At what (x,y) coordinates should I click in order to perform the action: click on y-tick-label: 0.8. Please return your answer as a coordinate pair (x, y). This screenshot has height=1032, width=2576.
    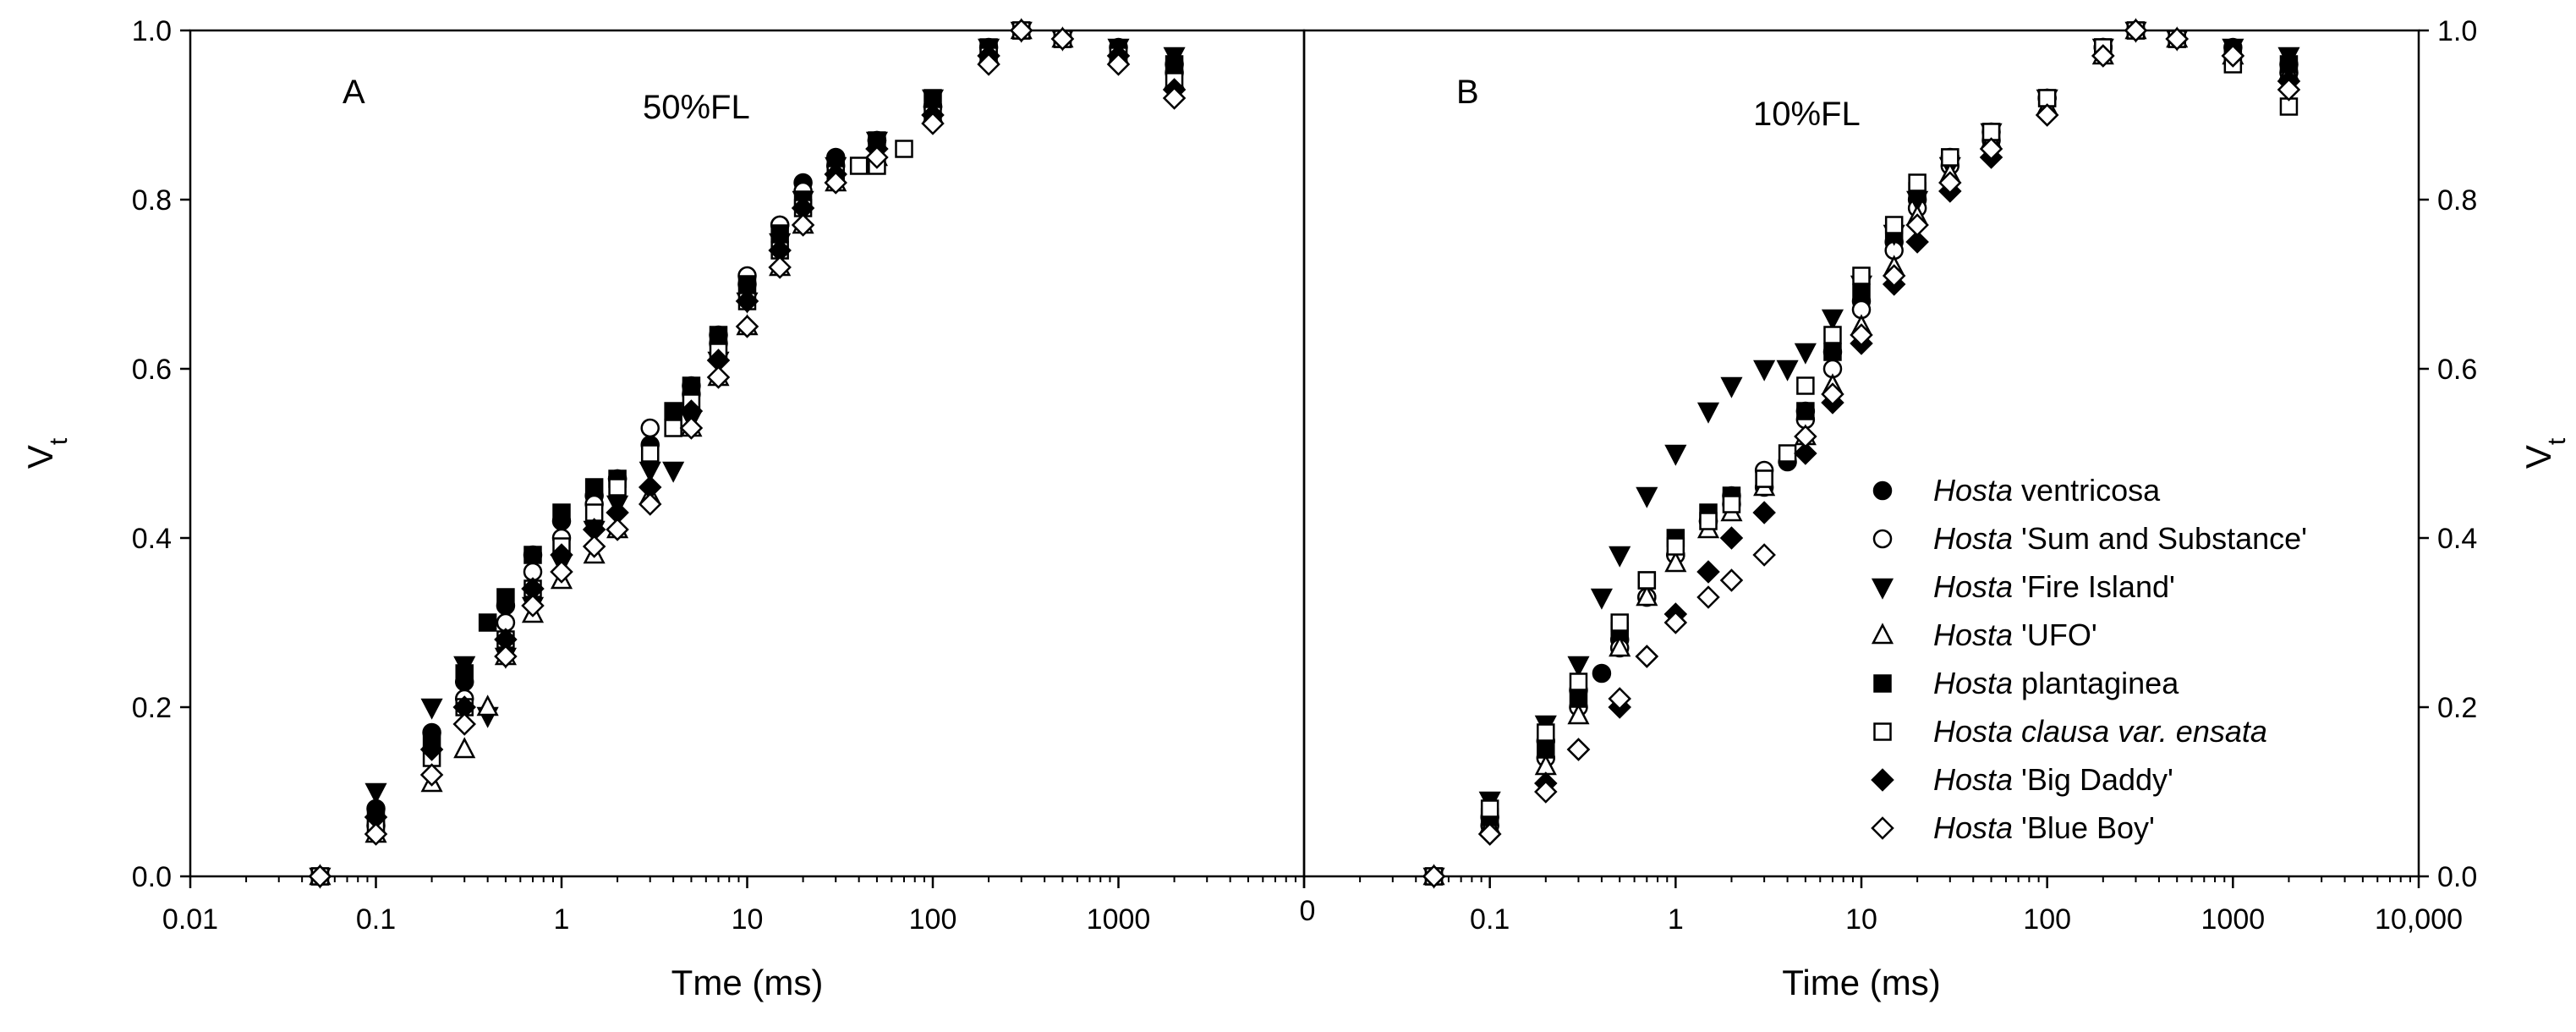
    Looking at the image, I should click on (152, 201).